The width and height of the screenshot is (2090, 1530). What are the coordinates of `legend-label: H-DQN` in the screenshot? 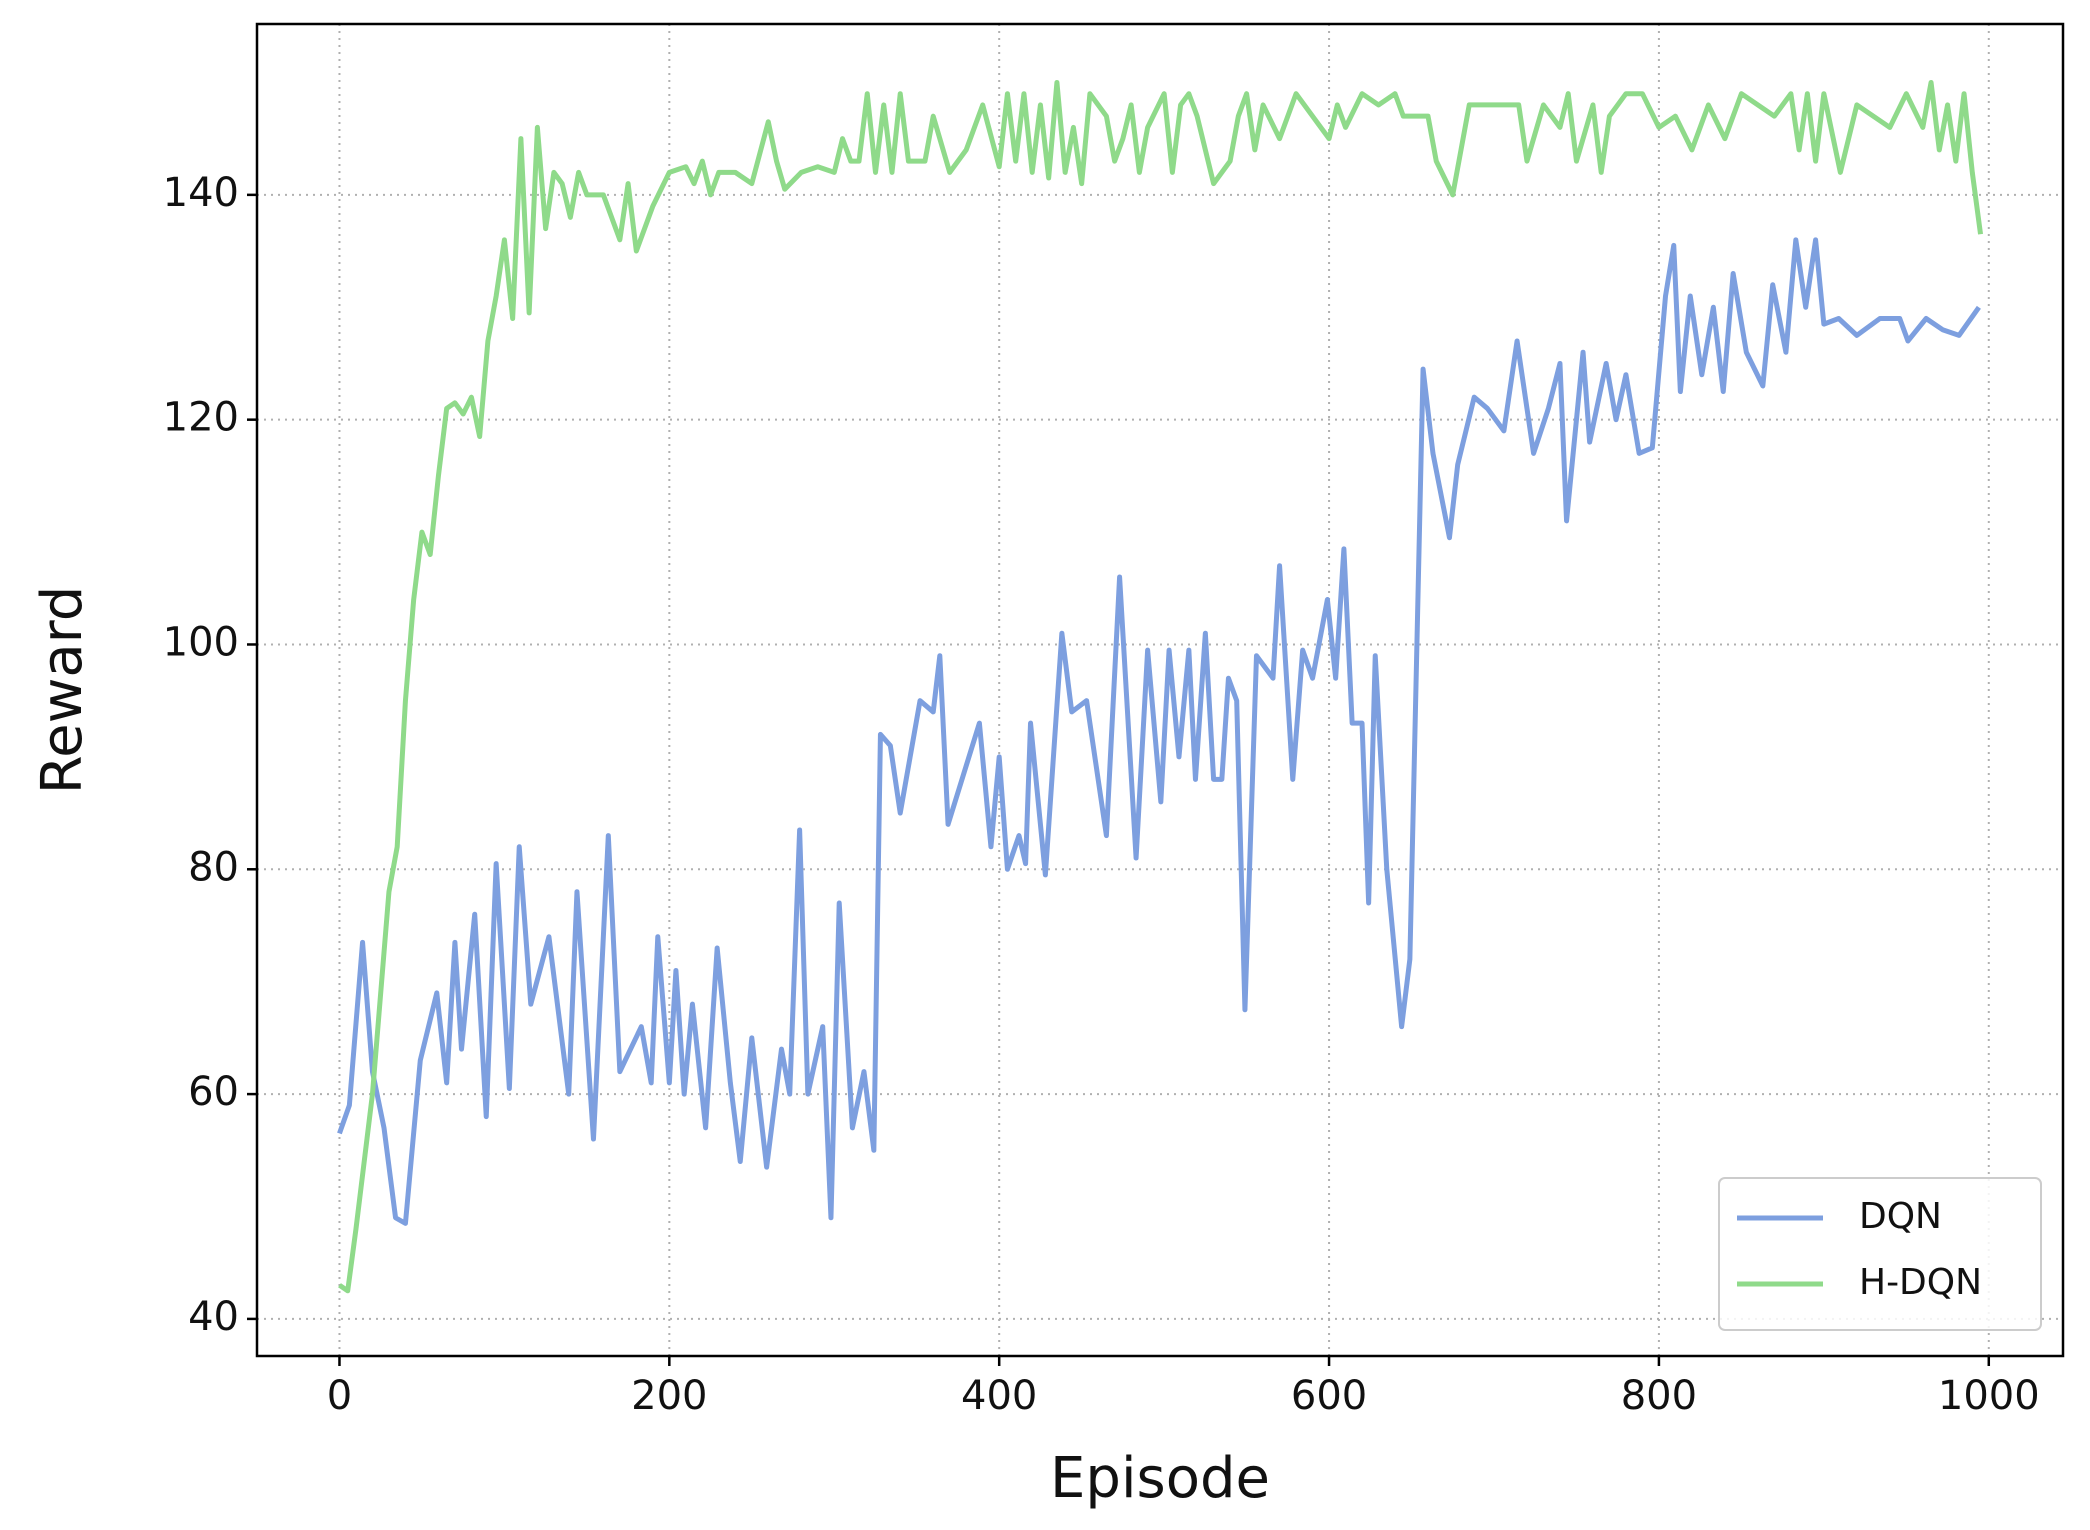 It's located at (1920, 1282).